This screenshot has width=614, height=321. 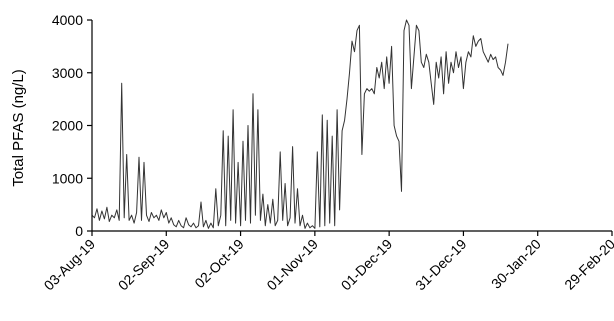 What do you see at coordinates (18, 128) in the screenshot?
I see `y-axis-label: Total PFAS (ng/L)` at bounding box center [18, 128].